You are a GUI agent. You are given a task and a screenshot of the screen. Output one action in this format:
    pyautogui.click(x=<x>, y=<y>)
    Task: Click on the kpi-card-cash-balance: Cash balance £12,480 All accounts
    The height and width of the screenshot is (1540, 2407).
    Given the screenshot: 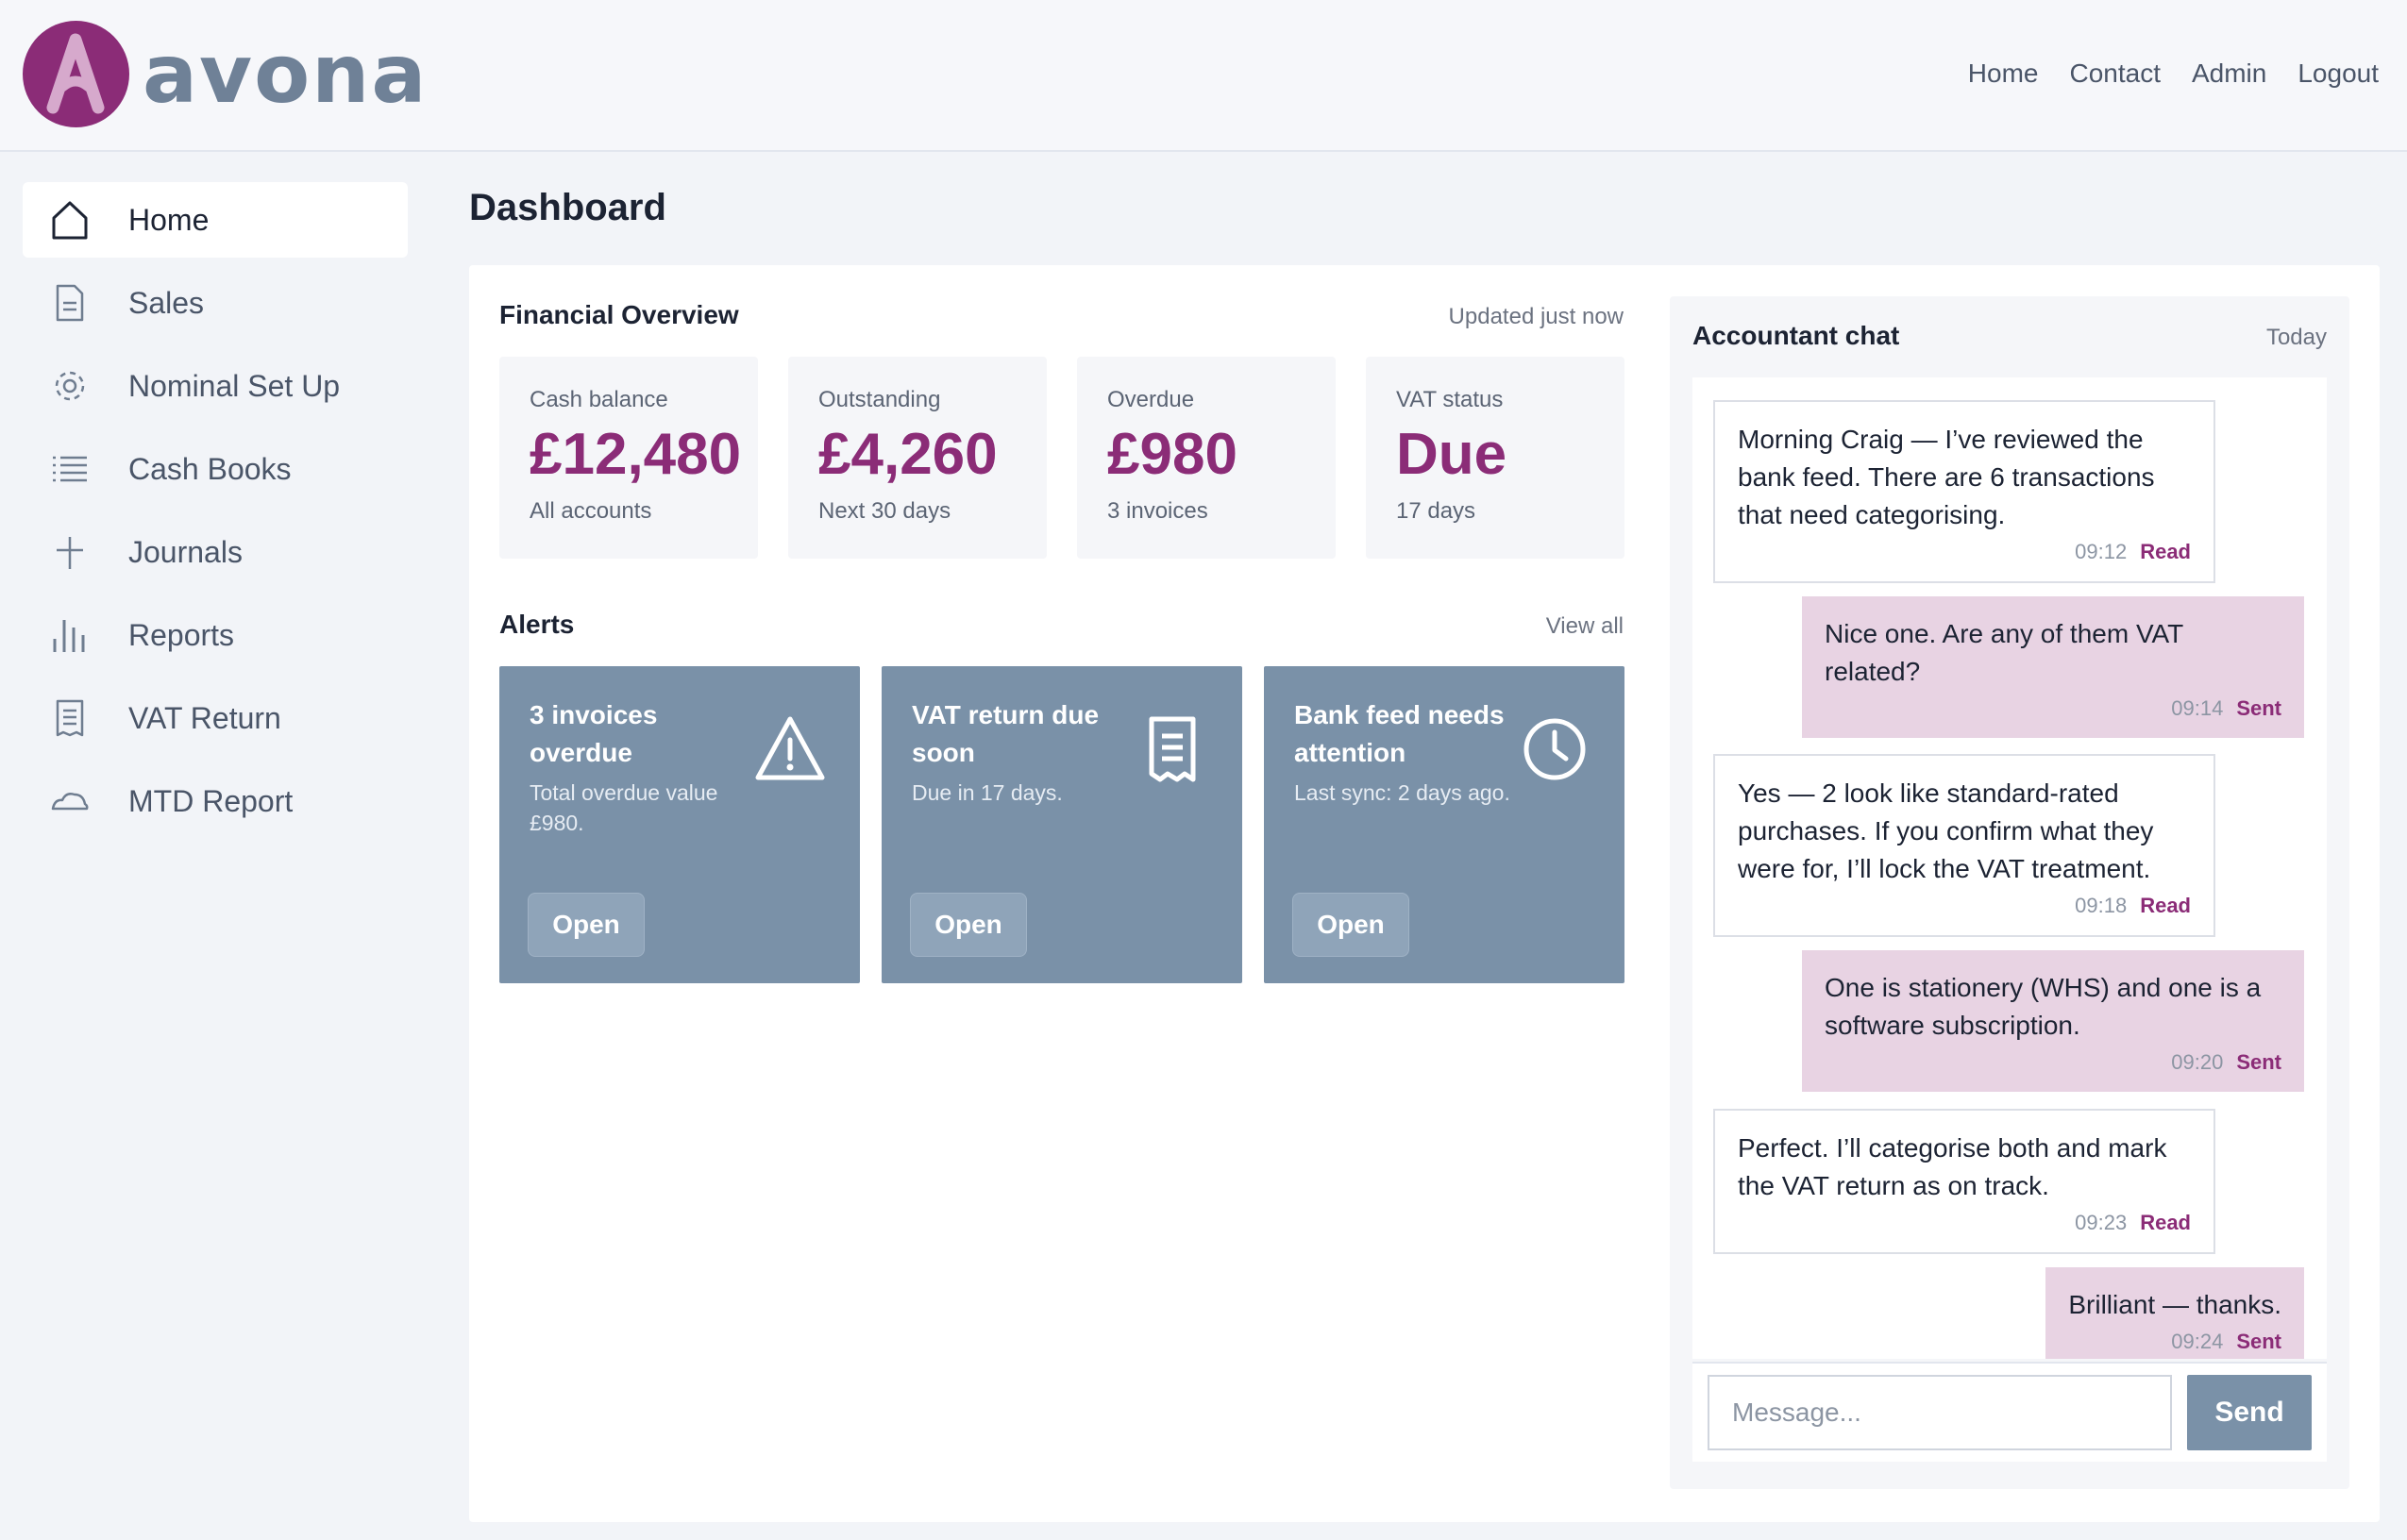 What is the action you would take?
    pyautogui.click(x=628, y=458)
    